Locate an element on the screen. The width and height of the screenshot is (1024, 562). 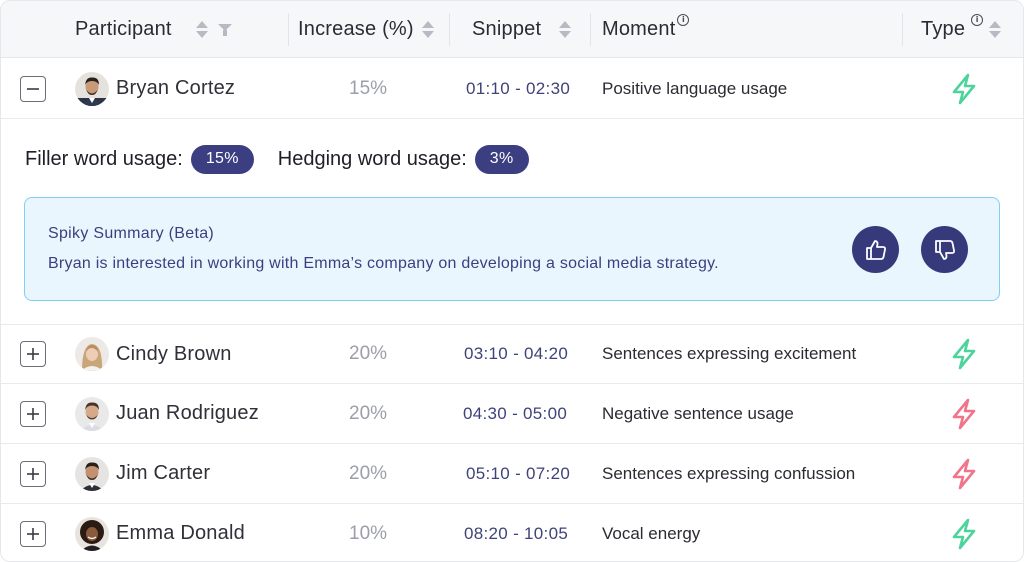
thumbs-up-button is located at coordinates (875, 249).